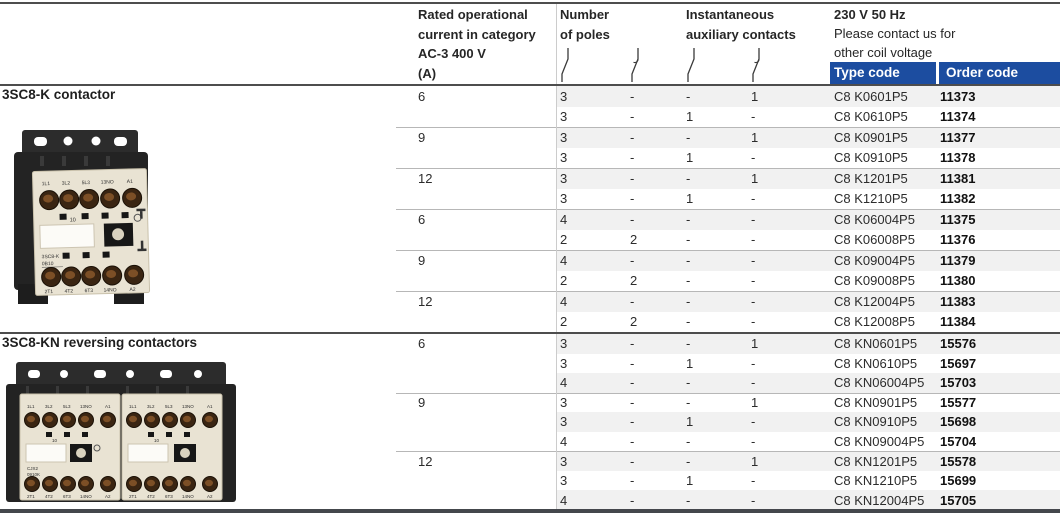  What do you see at coordinates (452, 53) in the screenshot?
I see `header-line: AC-3 400 V` at bounding box center [452, 53].